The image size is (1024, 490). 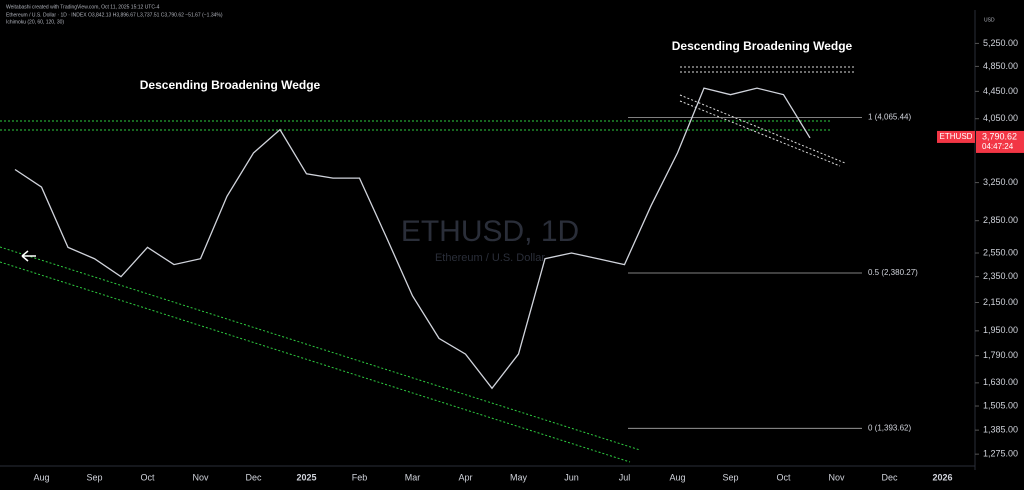 What do you see at coordinates (999, 136) in the screenshot?
I see `last-price-label: 3,790.62` at bounding box center [999, 136].